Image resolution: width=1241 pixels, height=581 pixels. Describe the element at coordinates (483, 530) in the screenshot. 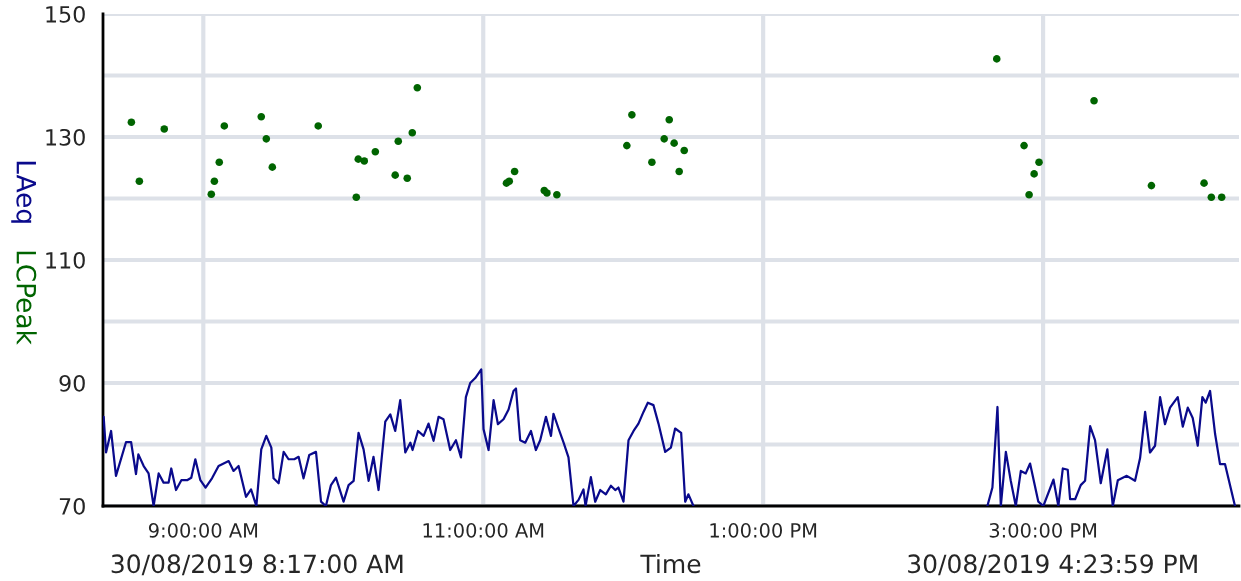

I see `x-tick-label: 11:00:00 AM` at that location.